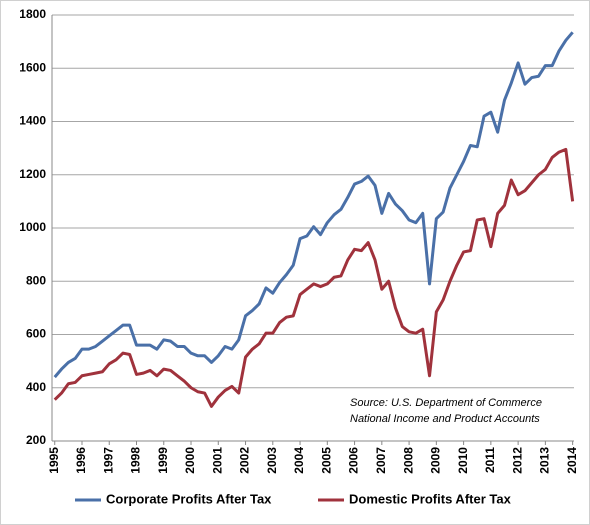 This screenshot has height=525, width=590. What do you see at coordinates (463, 460) in the screenshot?
I see `x-tick-label: 2010` at bounding box center [463, 460].